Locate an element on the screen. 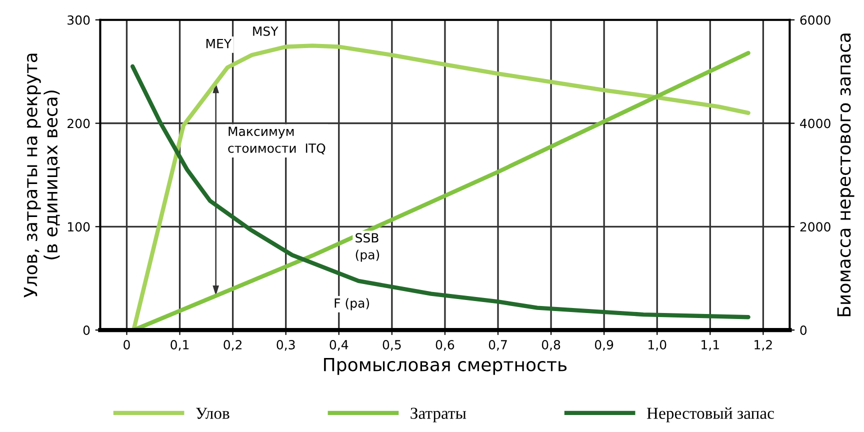  x-tick-label: 0,8 is located at coordinates (551, 345).